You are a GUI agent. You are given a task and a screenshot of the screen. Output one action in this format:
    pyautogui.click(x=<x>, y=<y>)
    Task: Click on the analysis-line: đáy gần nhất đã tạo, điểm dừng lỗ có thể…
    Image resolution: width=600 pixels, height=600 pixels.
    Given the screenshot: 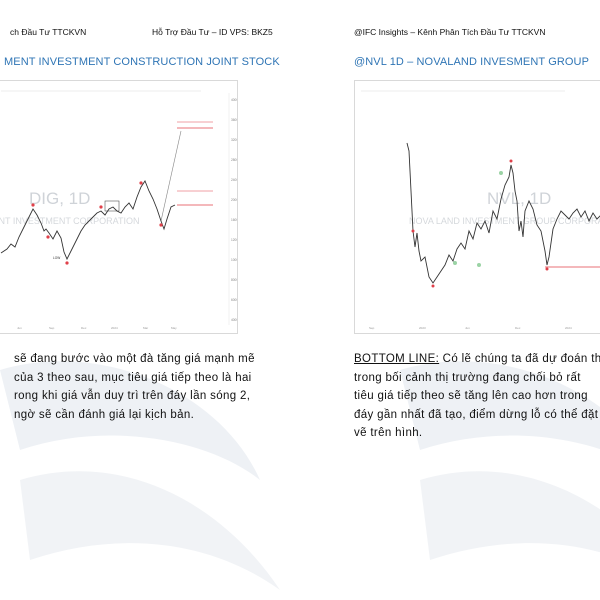 What is the action you would take?
    pyautogui.click(x=476, y=414)
    